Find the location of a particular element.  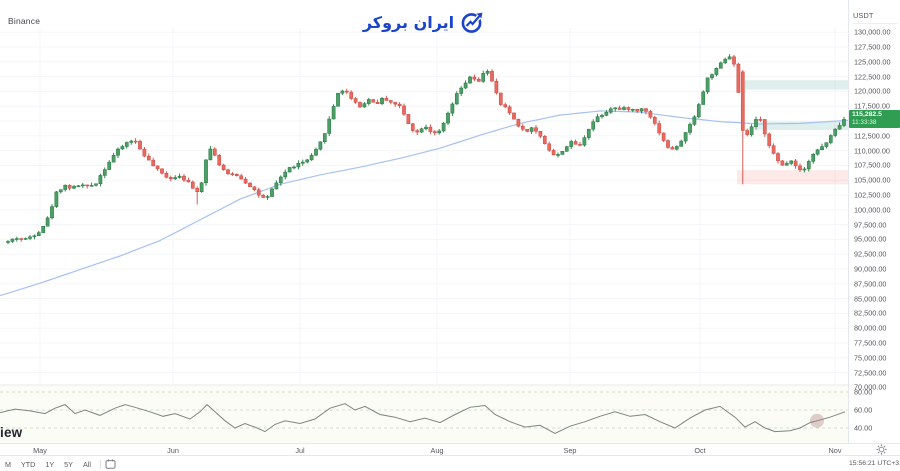

price-tick: 105,000.00 is located at coordinates (872, 180).